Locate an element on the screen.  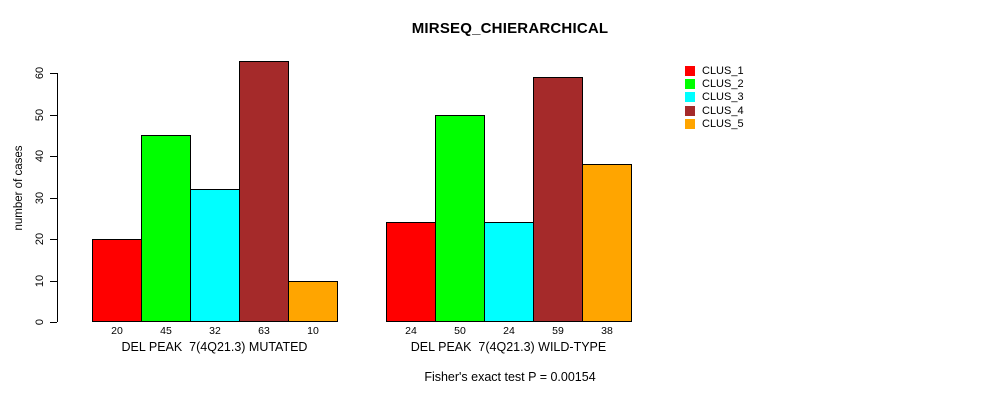
y-tick-label: 10 is located at coordinates (40, 280).